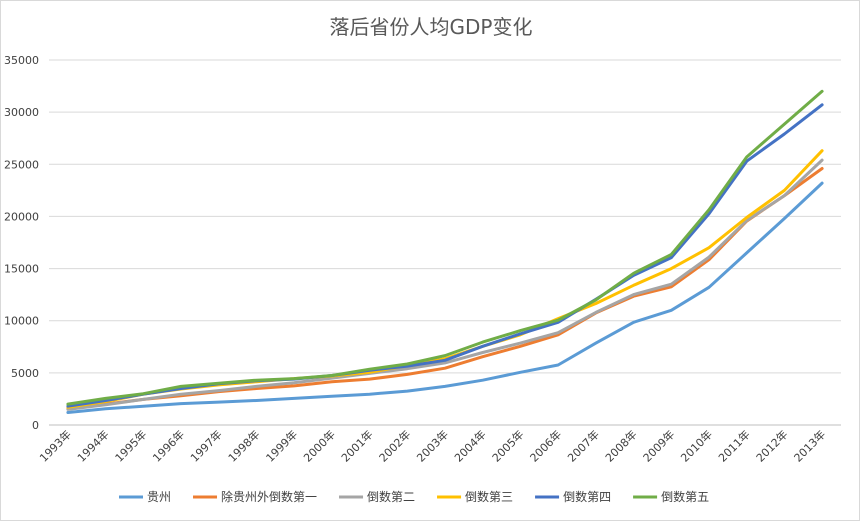  What do you see at coordinates (281, 445) in the screenshot?
I see `x-tick-label: 1999年` at bounding box center [281, 445].